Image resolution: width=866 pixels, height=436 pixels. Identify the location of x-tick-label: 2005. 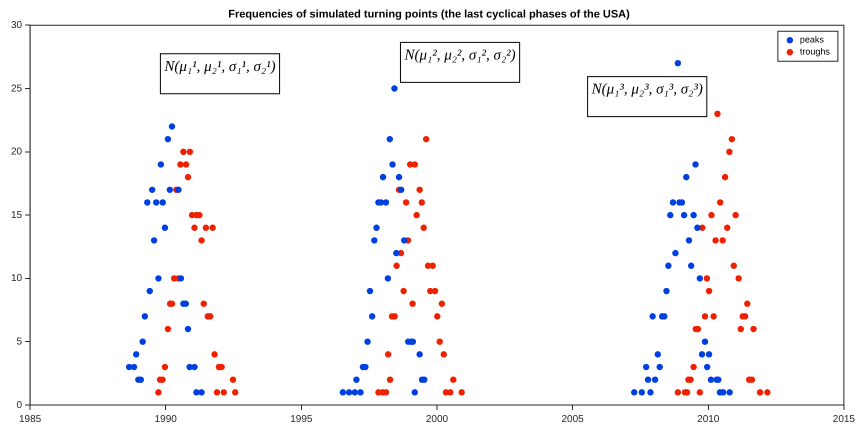
(573, 419).